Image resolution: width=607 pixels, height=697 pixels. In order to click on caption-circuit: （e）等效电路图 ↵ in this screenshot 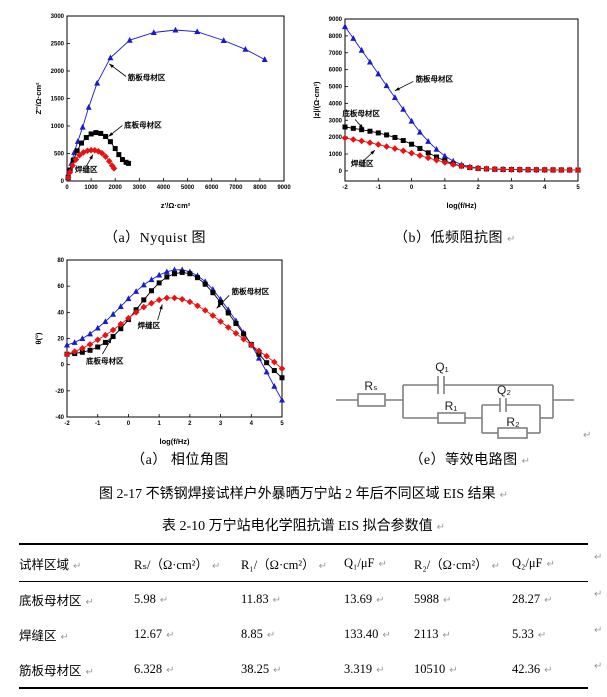, I will do `click(470, 459)`.